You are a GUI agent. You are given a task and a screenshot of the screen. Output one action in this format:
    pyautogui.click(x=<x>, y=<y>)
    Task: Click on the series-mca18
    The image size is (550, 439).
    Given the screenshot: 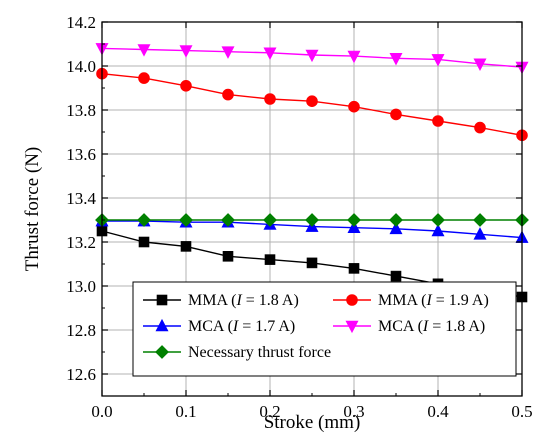 What is the action you would take?
    pyautogui.click(x=312, y=59)
    